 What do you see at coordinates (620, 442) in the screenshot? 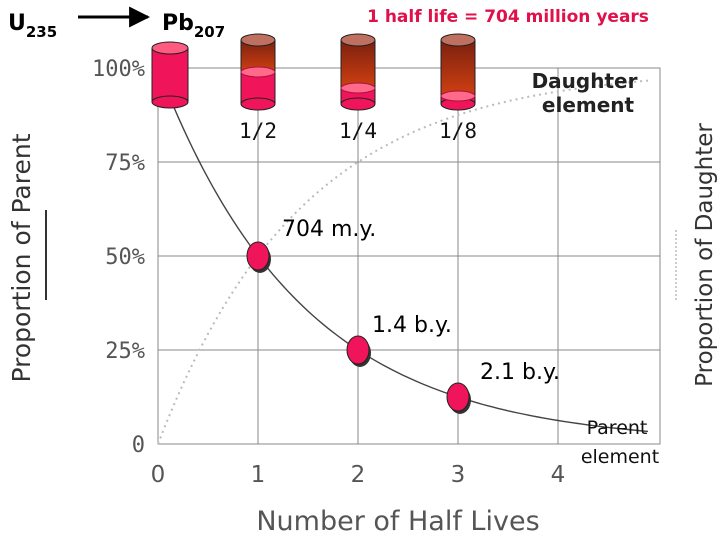
I see `parent-element-label: Parent element` at bounding box center [620, 442].